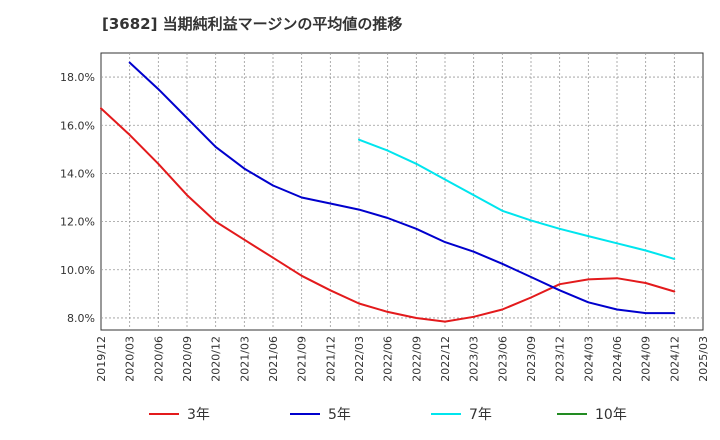  Describe the element at coordinates (158, 359) in the screenshot. I see `x-tick-label: 2020/06` at that location.